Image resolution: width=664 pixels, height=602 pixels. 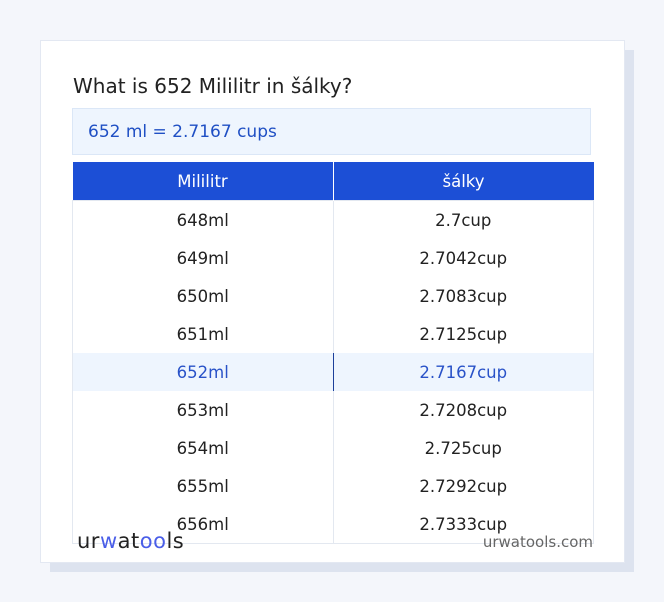 I want to click on table-row: 650ml 2.7083cup, so click(x=333, y=296).